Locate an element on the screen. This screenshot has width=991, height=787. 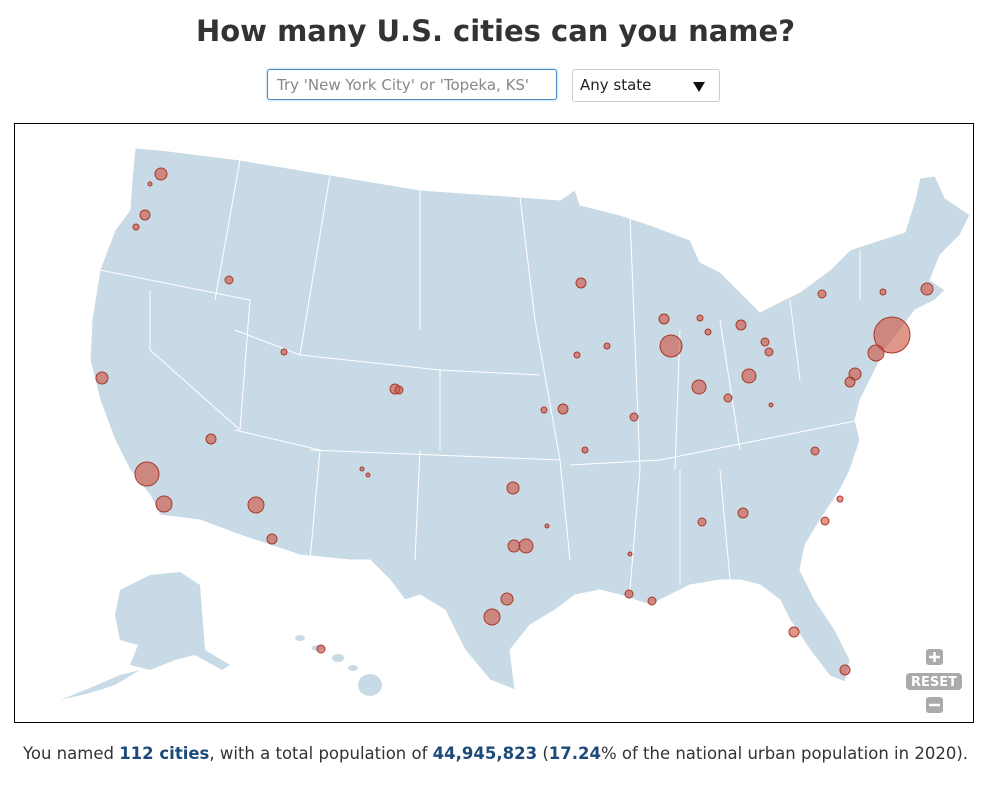
zoom-controls: RESET is located at coordinates (934, 681).